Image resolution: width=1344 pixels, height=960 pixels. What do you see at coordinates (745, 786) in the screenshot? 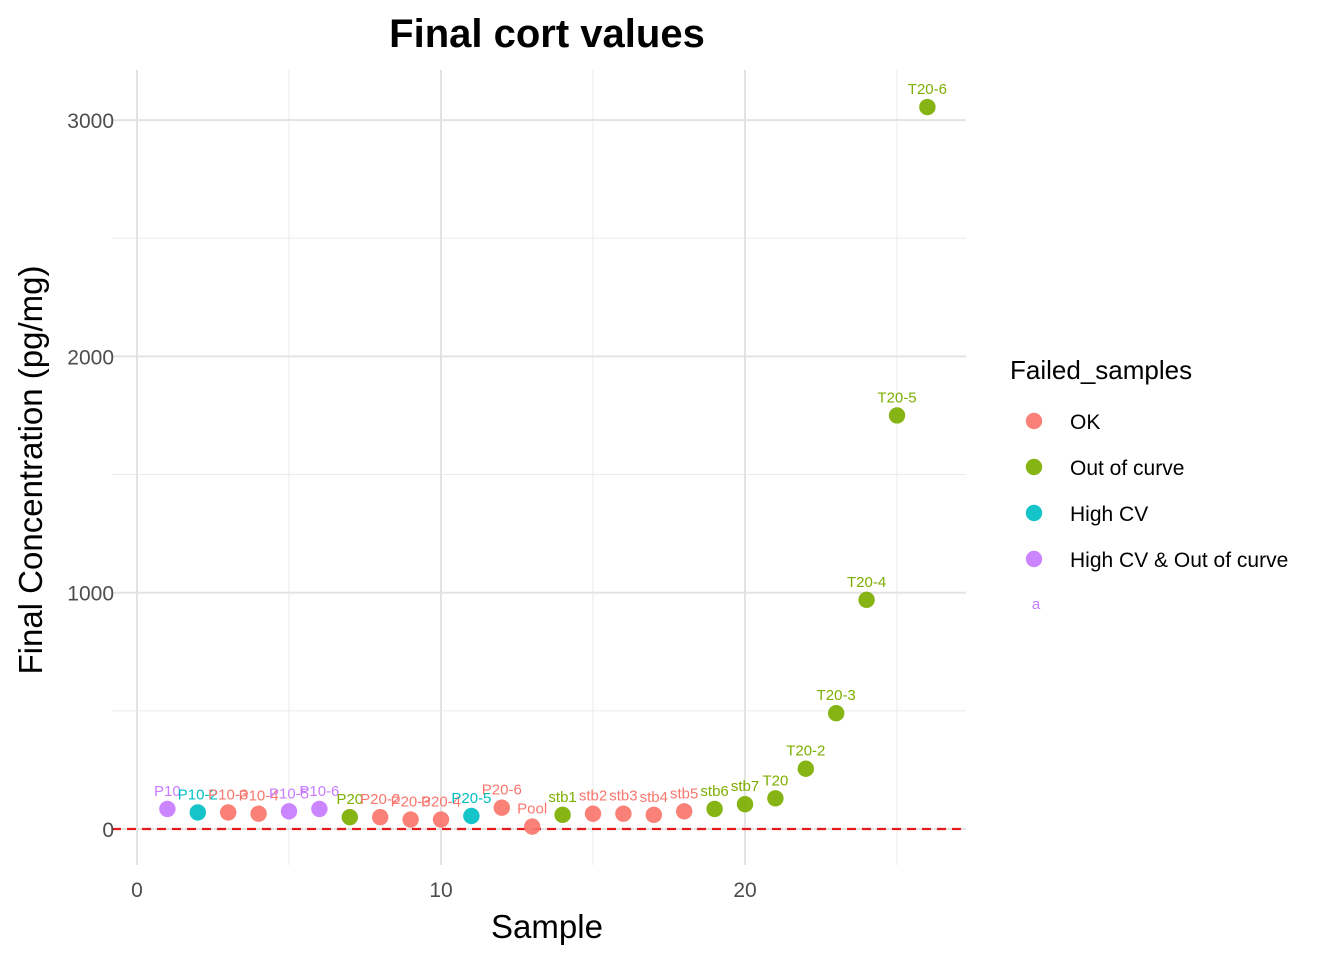
I see `data-point-label: stb7` at bounding box center [745, 786].